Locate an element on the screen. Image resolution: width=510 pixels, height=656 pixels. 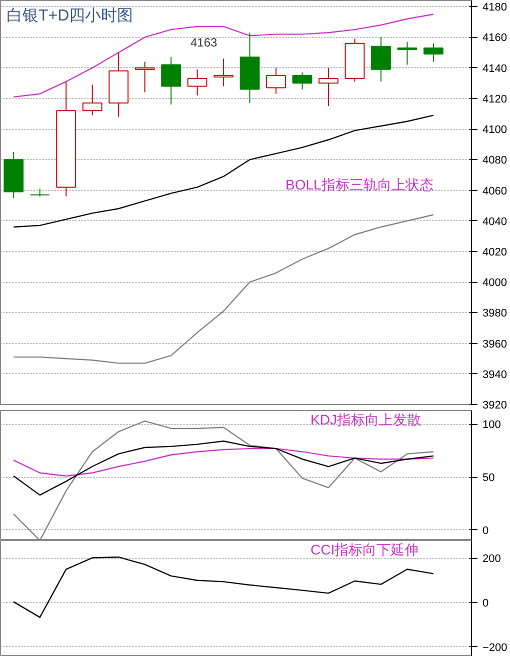
annotation: 4163 is located at coordinates (204, 43).